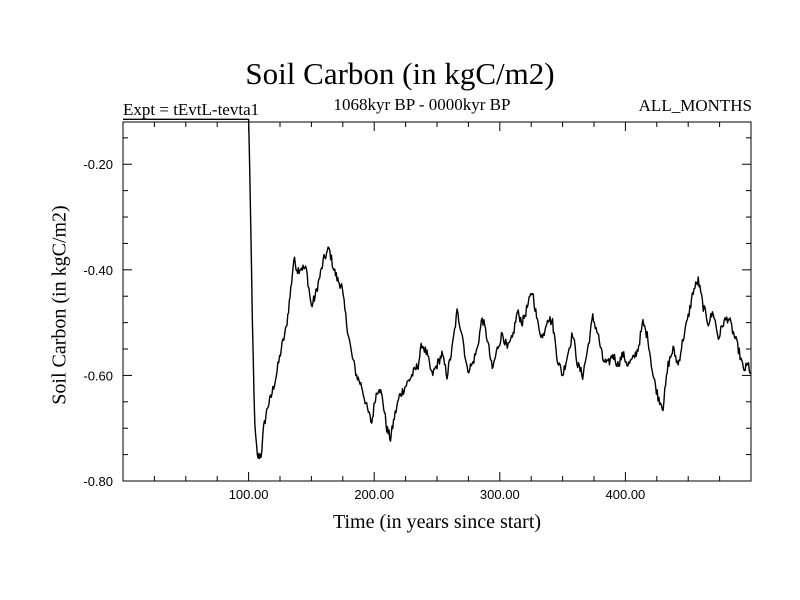 Image resolution: width=800 pixels, height=600 pixels. What do you see at coordinates (422, 104) in the screenshot?
I see `period-label: 1068kyr BP - 0000kyr BP` at bounding box center [422, 104].